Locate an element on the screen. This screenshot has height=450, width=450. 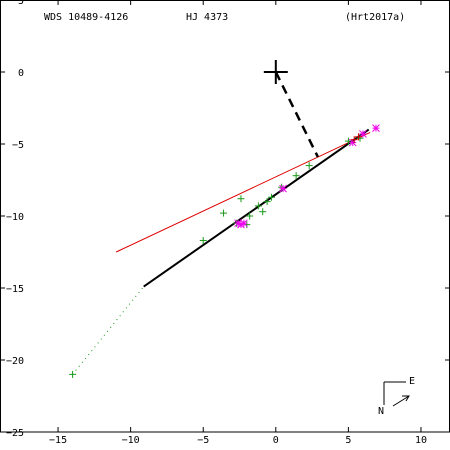
header-center: HJ 4373 is located at coordinates (207, 17).